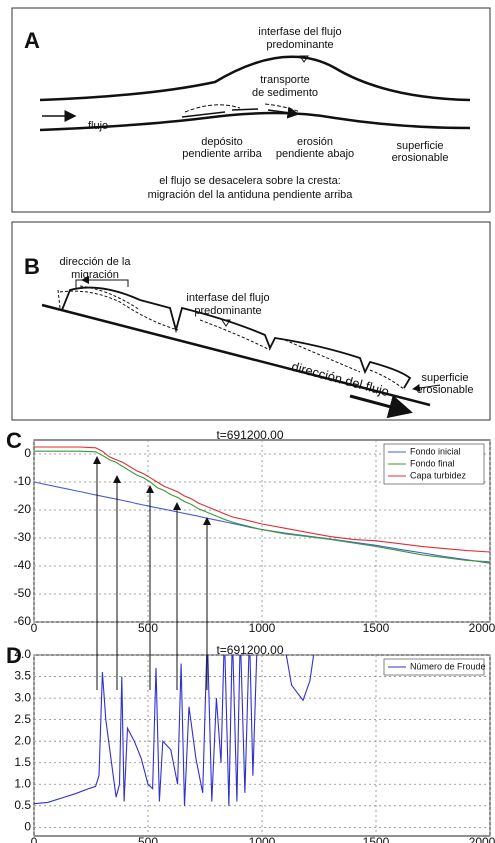  I want to click on y-tick-label: 1.0, so click(22, 783).